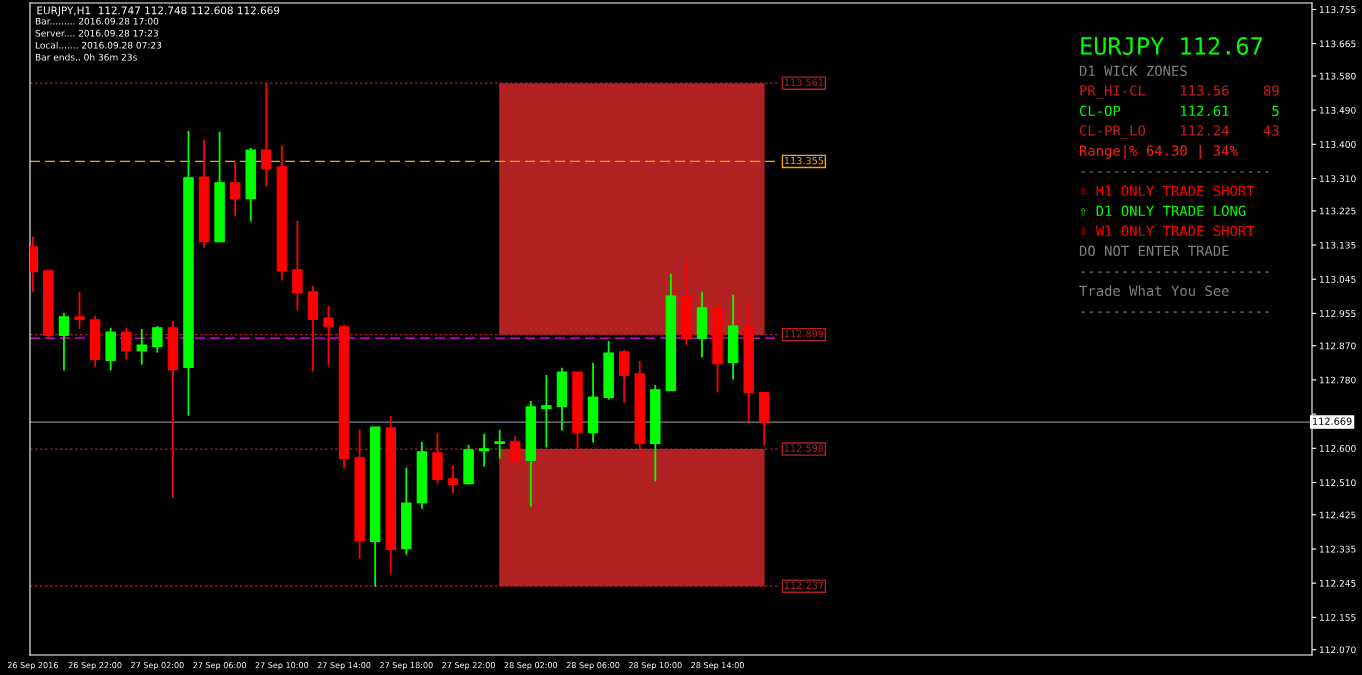 This screenshot has height=675, width=1362. Describe the element at coordinates (1337, 380) in the screenshot. I see `y-tick-label: 112.780` at that location.